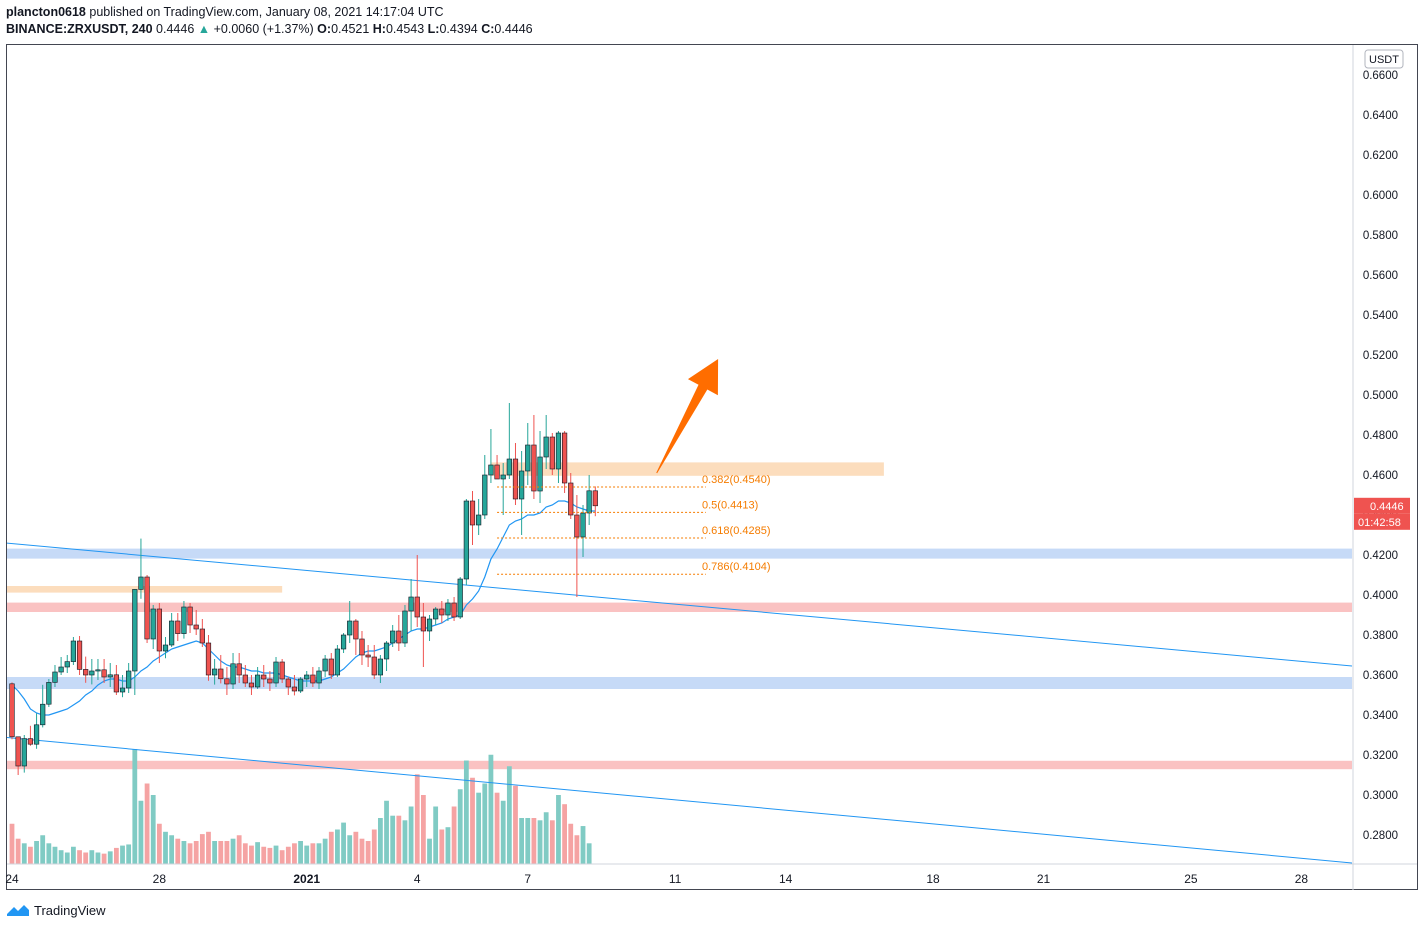 The width and height of the screenshot is (1425, 929). What do you see at coordinates (1380, 476) in the screenshot?
I see `price-tick-label: 0.4600` at bounding box center [1380, 476].